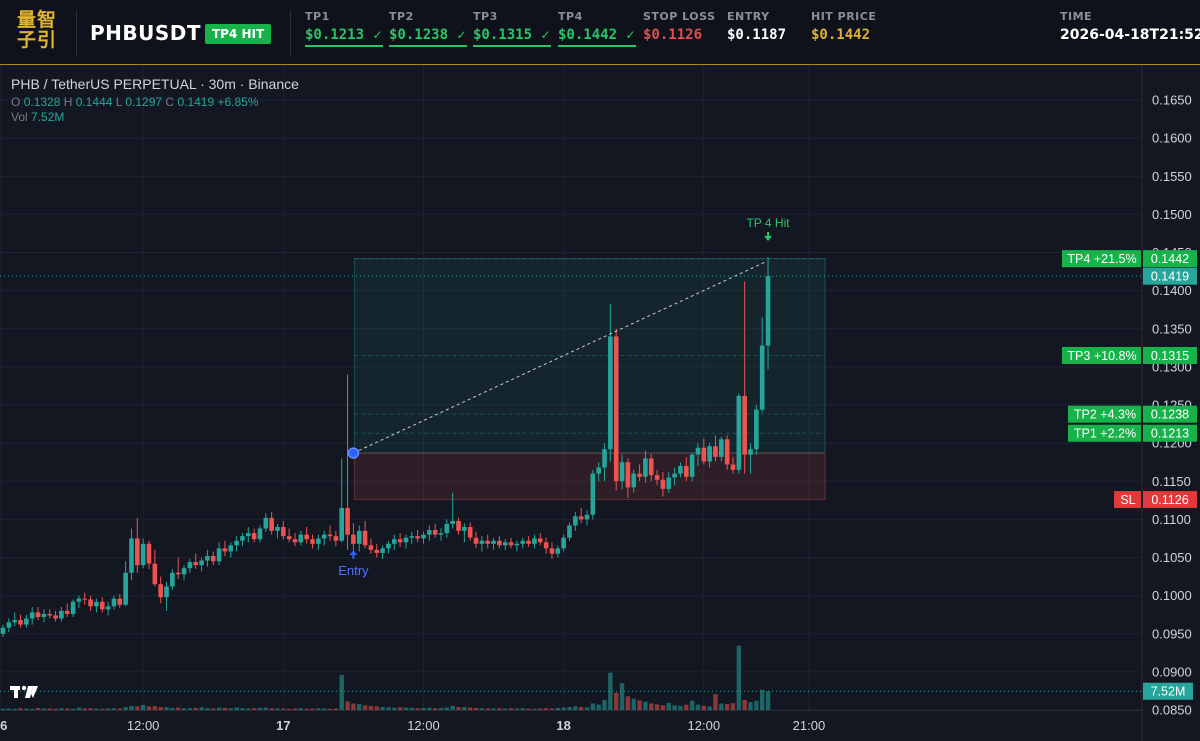 This screenshot has width=1200, height=741. Describe the element at coordinates (768, 223) in the screenshot. I see `hit-annotation-label: TP 4 Hit` at that location.